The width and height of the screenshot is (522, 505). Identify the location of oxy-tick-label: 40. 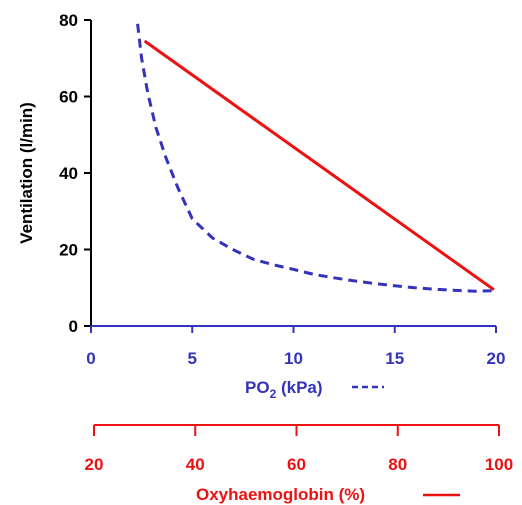
(195, 464).